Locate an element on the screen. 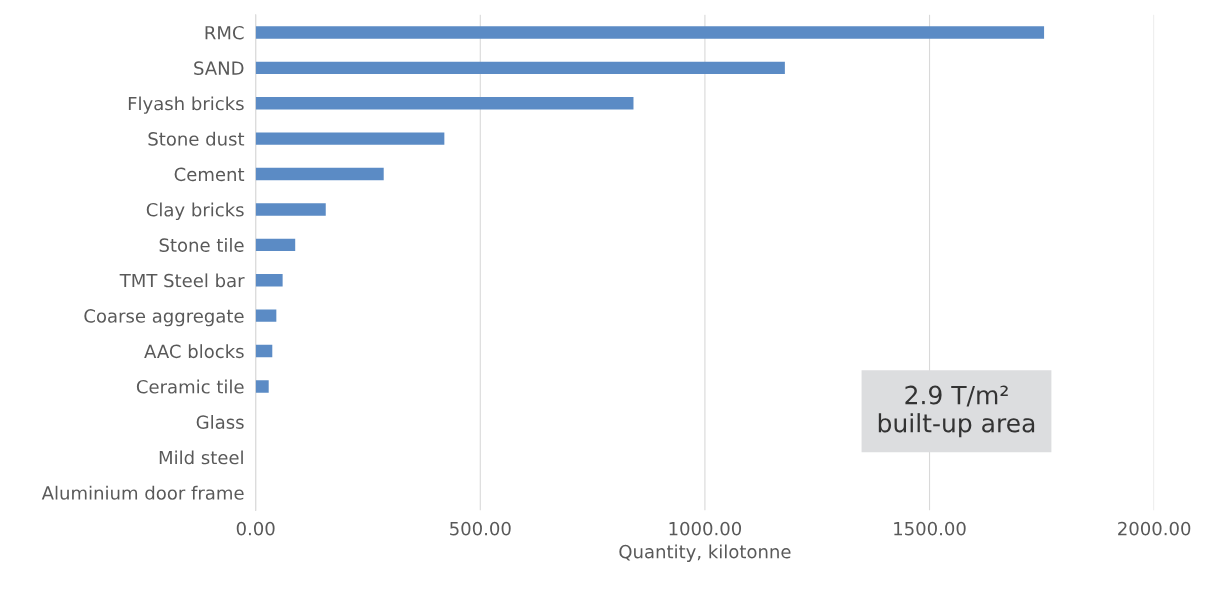  y-tick-label: Stone dust is located at coordinates (196, 138).